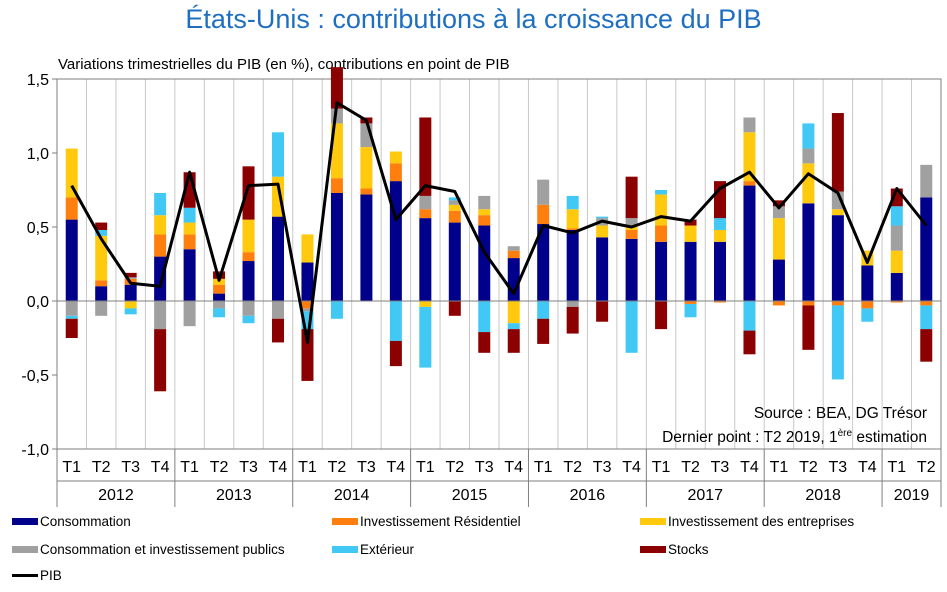  I want to click on x-year-label: 2013, so click(234, 495).